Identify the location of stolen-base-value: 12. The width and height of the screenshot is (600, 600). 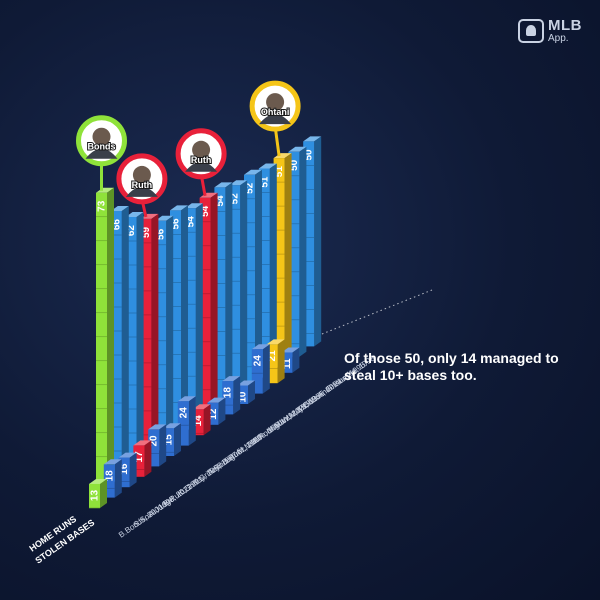
(213, 414).